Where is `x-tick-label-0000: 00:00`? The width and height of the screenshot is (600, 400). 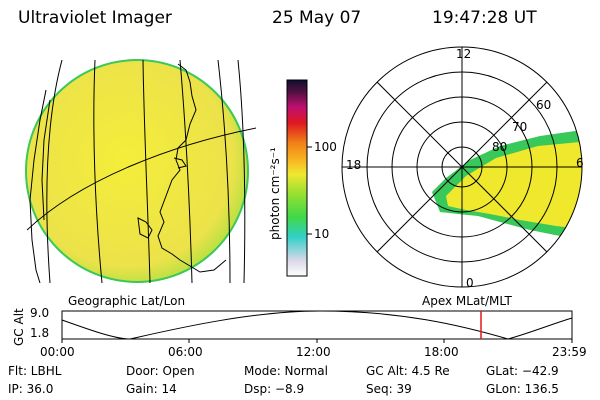 x-tick-label-0000: 00:00 is located at coordinates (57, 352).